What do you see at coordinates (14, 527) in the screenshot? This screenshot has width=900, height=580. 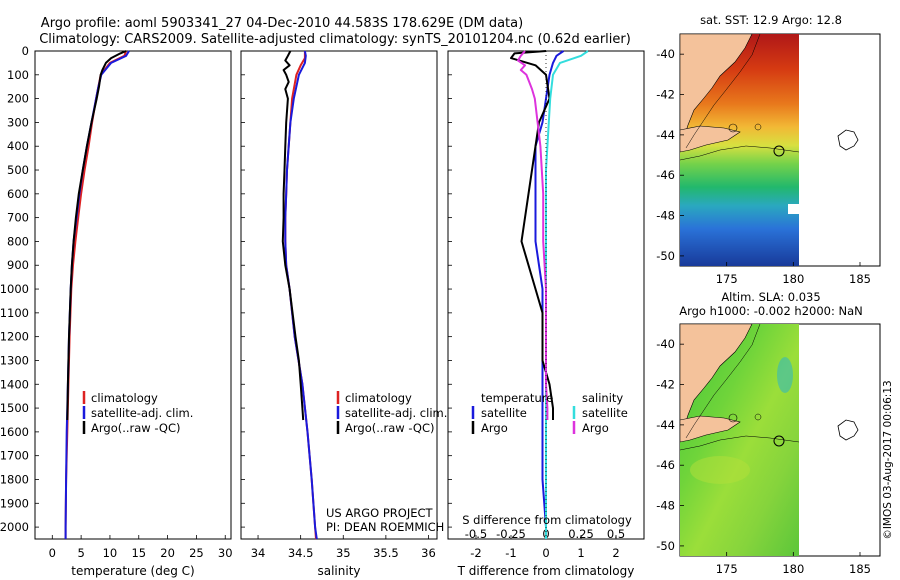 I see `depth-tick-label: 2000` at bounding box center [14, 527].